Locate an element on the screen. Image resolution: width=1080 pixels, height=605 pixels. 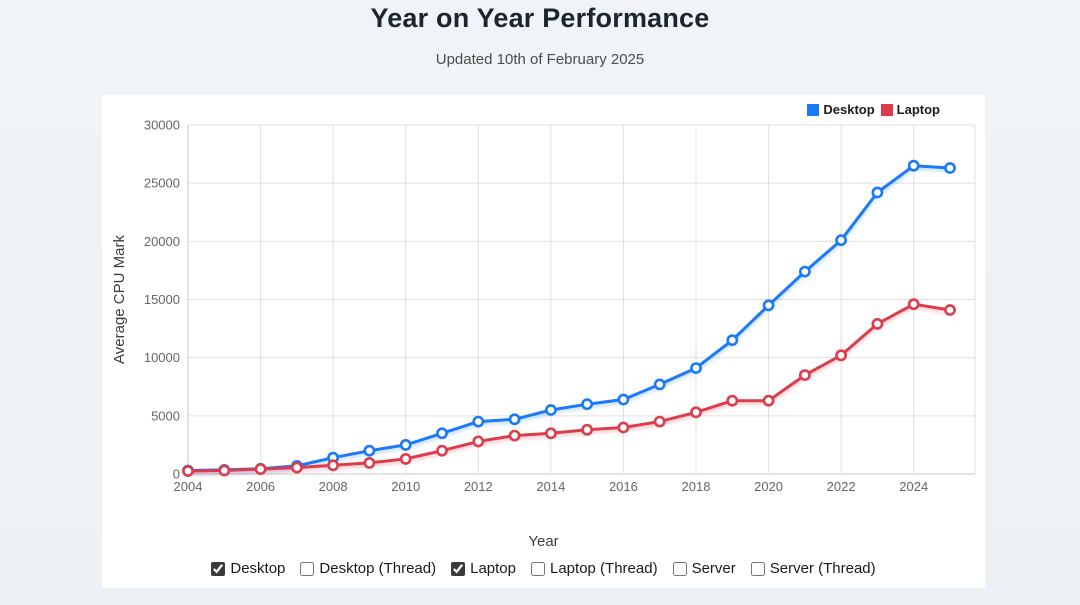
x-tick-label: 2014 is located at coordinates (550, 486).